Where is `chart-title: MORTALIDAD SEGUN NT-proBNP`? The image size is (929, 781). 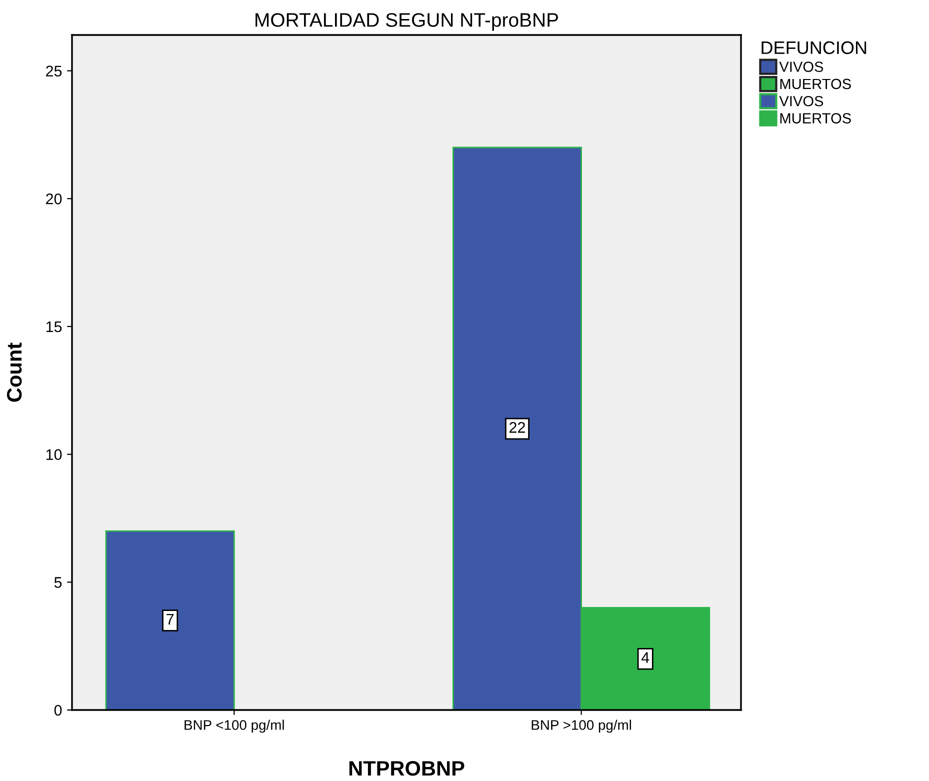
chart-title: MORTALIDAD SEGUN NT-proBNP is located at coordinates (407, 22).